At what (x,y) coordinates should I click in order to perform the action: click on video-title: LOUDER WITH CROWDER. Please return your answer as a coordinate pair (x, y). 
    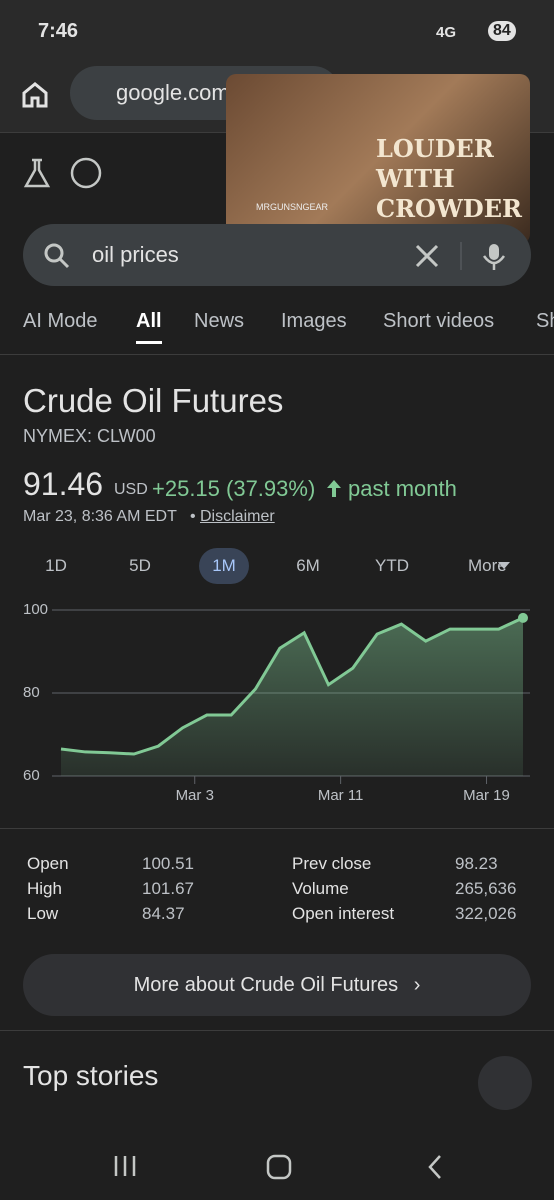
    Looking at the image, I should click on (449, 178).